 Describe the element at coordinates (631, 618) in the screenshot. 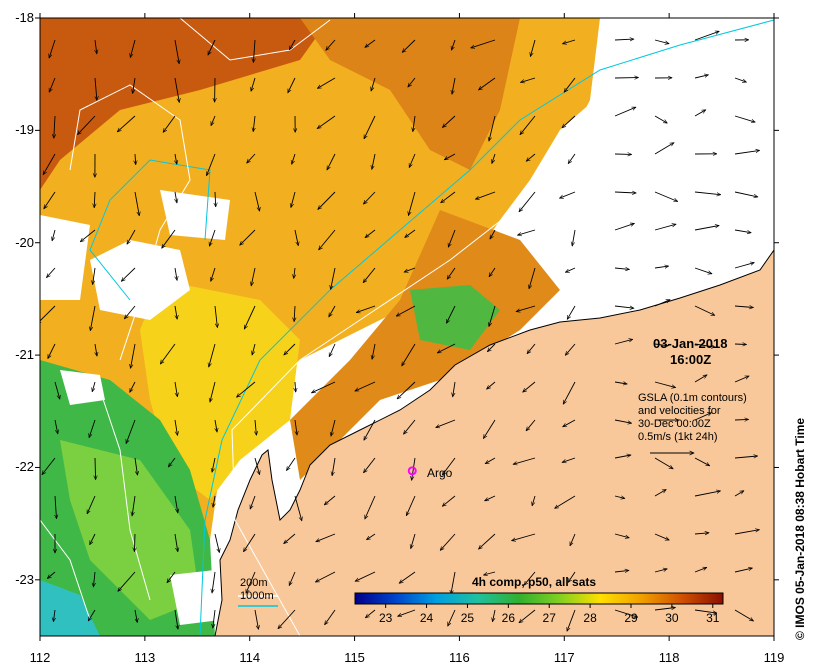

I see `colorbar-tick-label: 29` at that location.